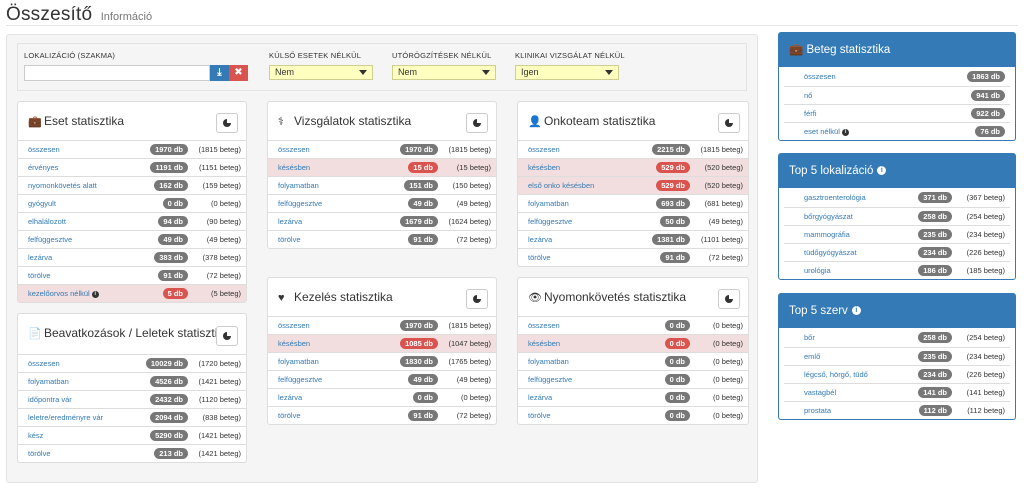 Image resolution: width=1024 pixels, height=490 pixels. Describe the element at coordinates (897, 50) in the screenshot. I see `panel-beteg-header: 💼 Beteg statisztika` at that location.